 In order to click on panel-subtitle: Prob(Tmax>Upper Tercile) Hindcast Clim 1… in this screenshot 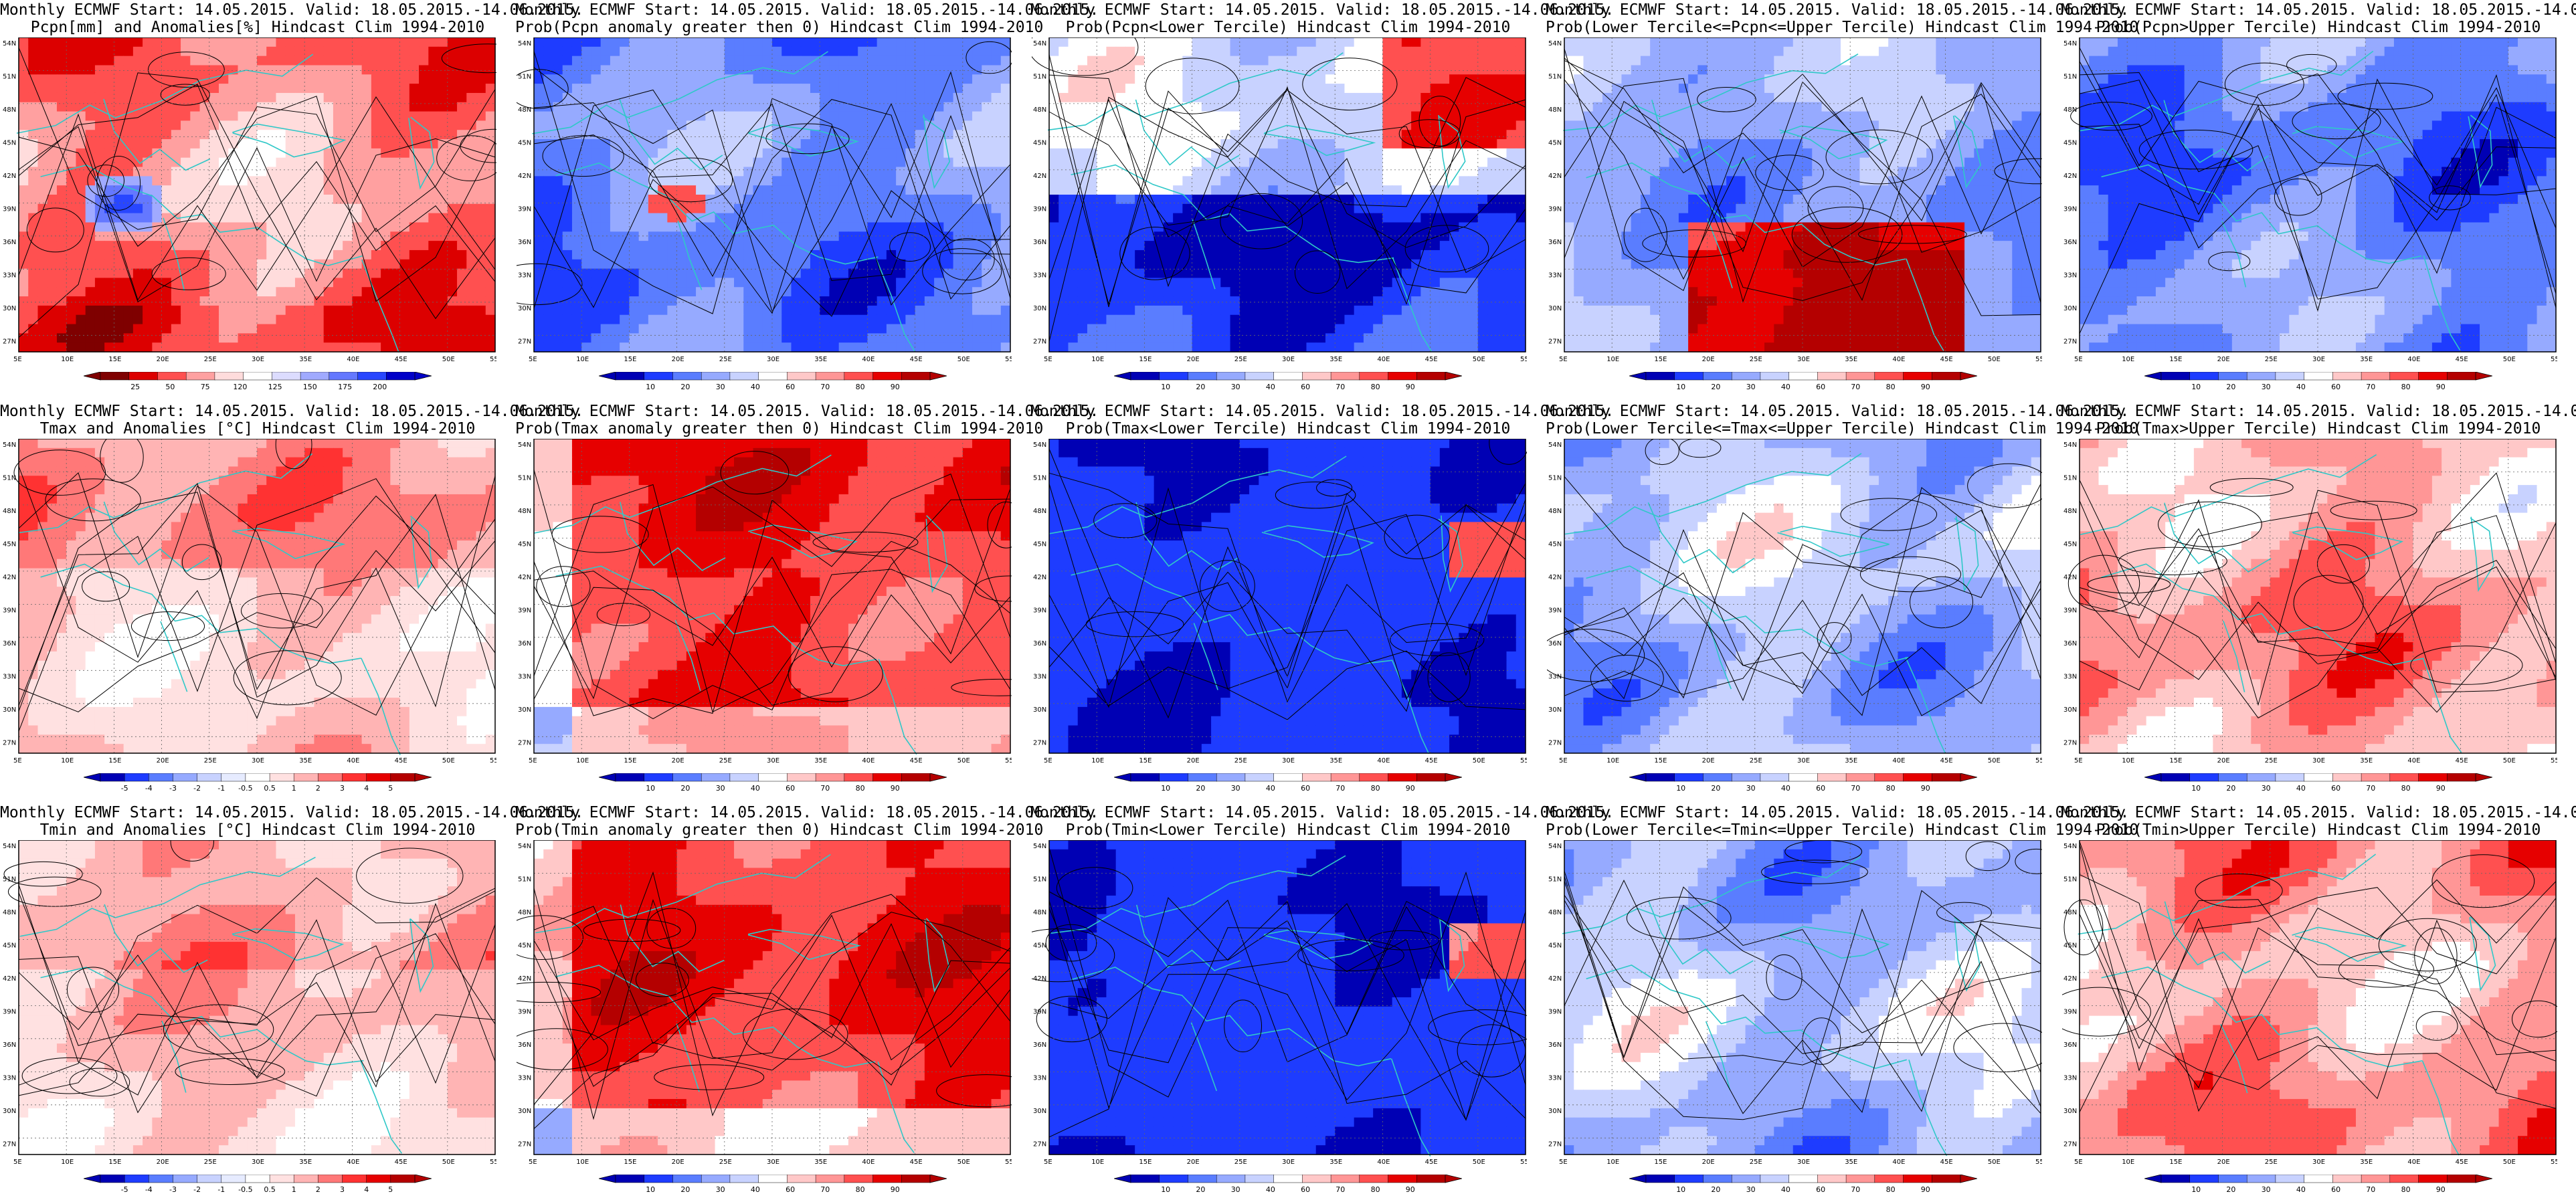, I will do `click(2318, 429)`.